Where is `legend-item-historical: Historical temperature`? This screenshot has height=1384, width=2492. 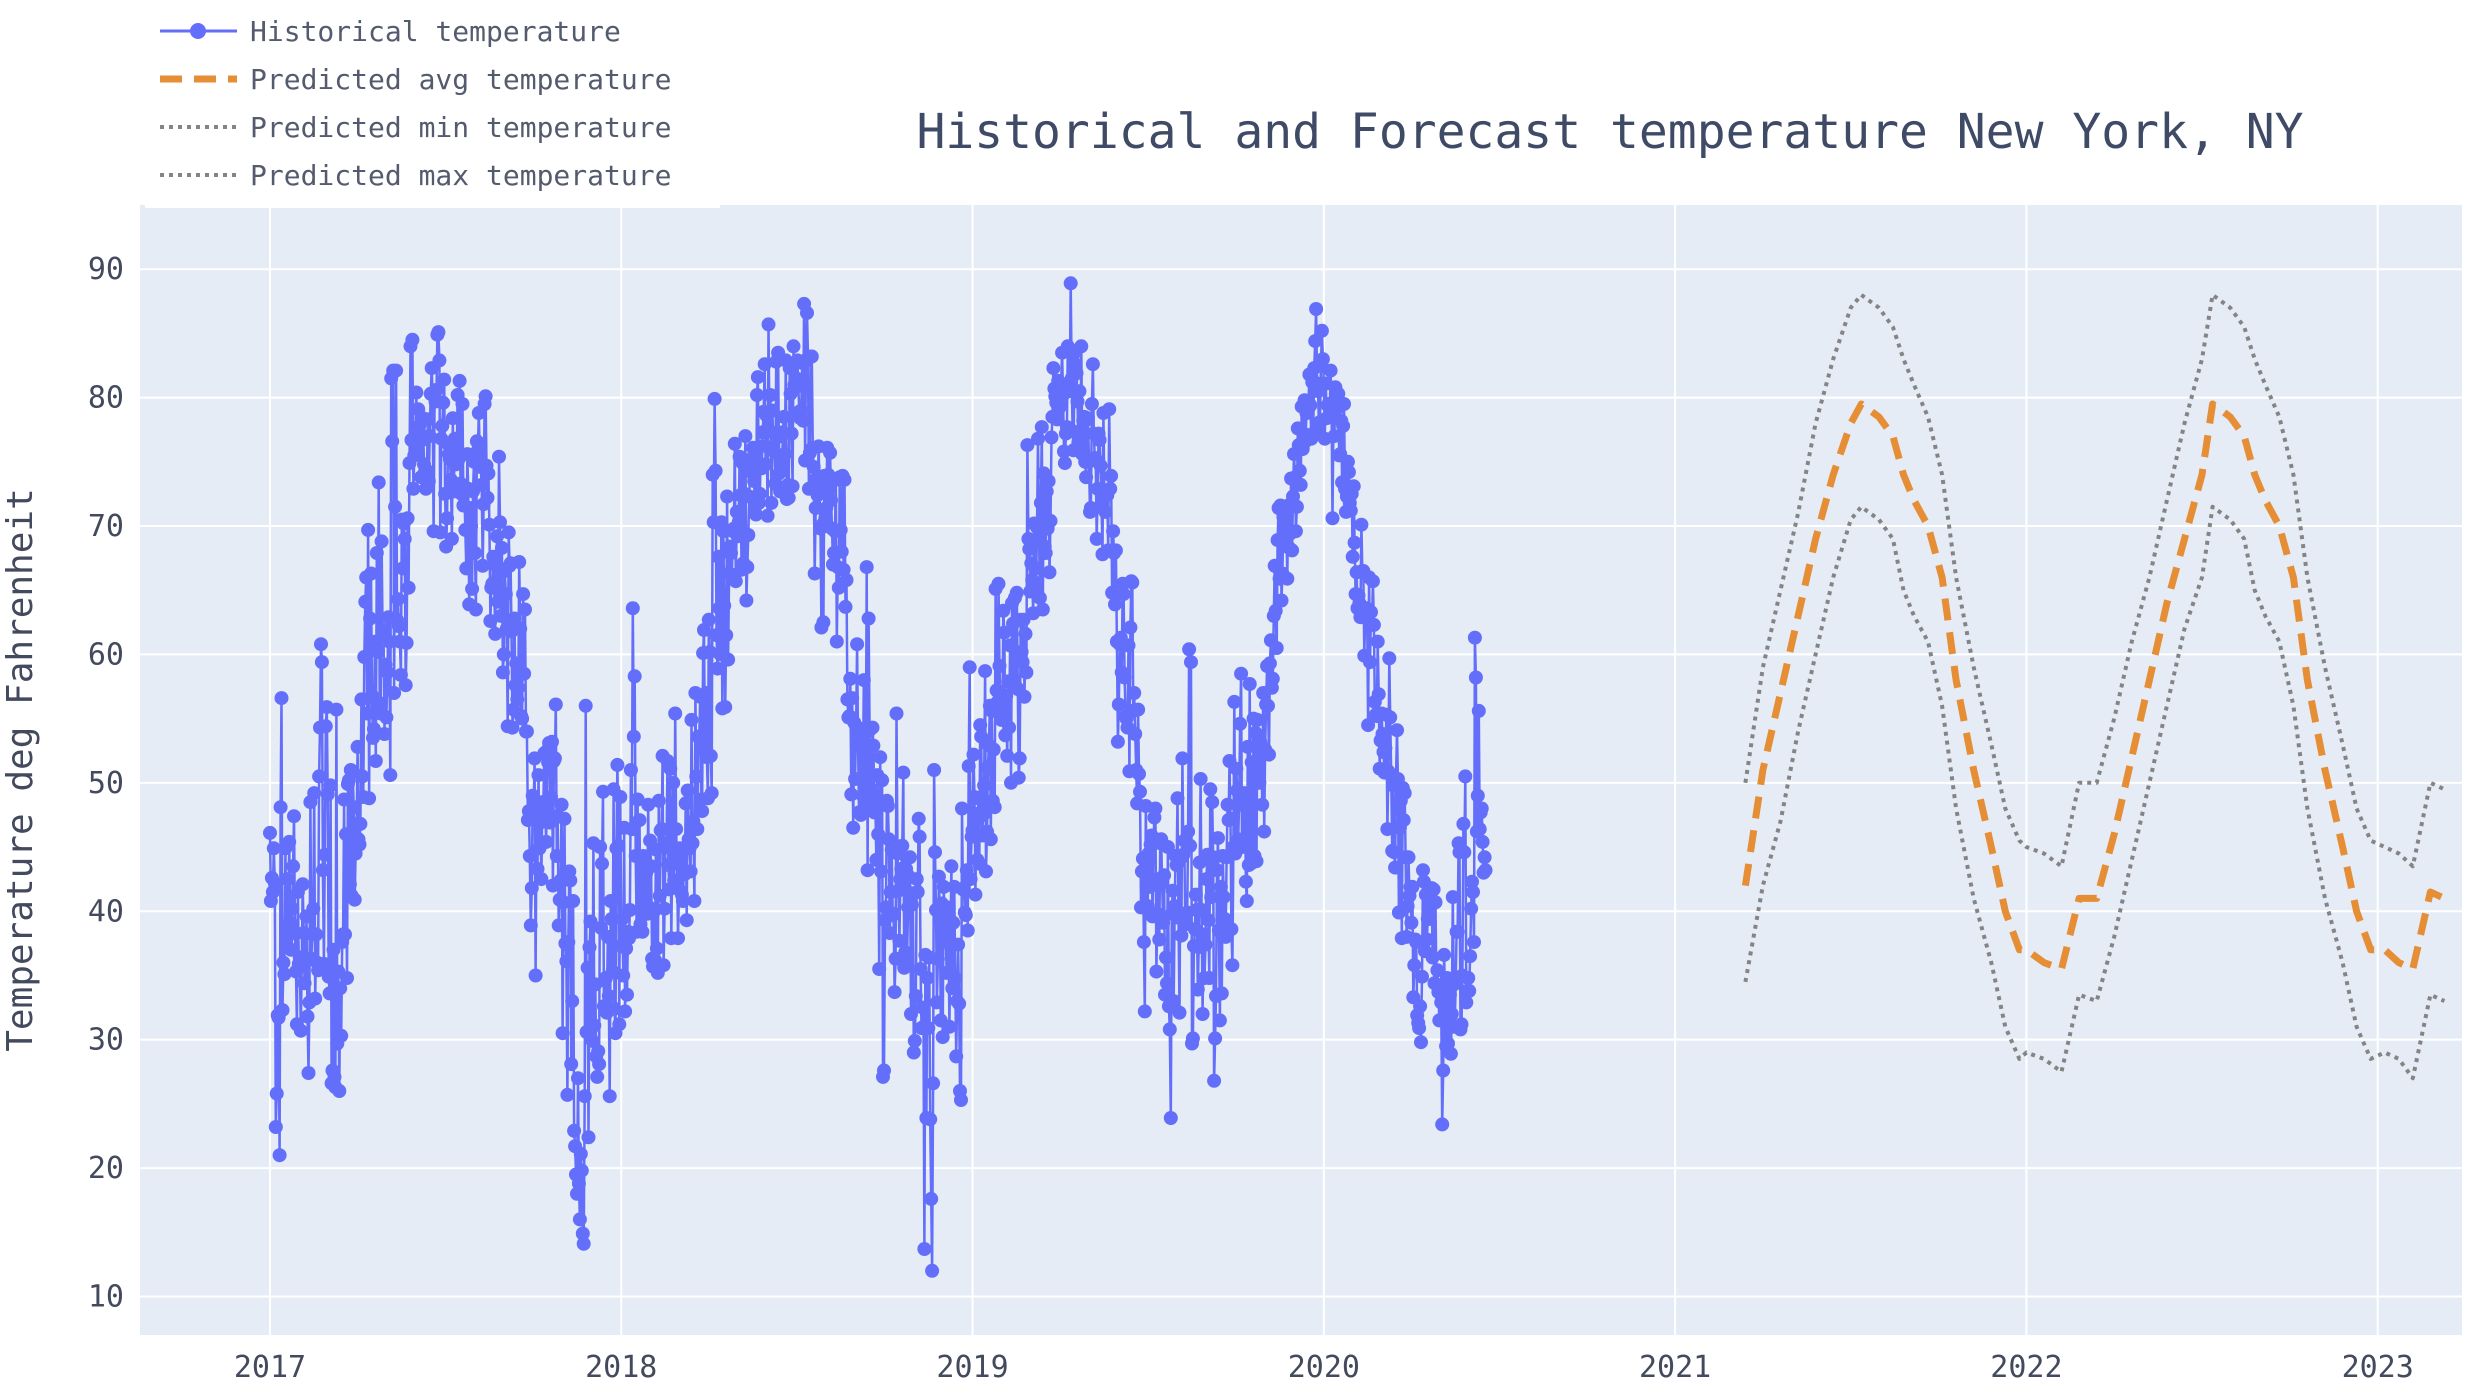 legend-item-historical: Historical temperature is located at coordinates (390, 31).